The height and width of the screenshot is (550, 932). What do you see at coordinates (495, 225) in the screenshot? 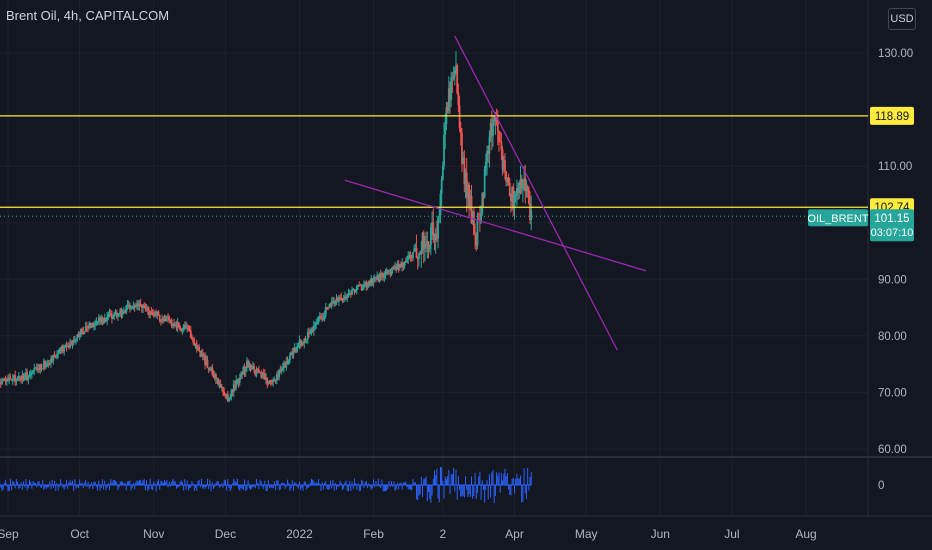
I see `trendline` at bounding box center [495, 225].